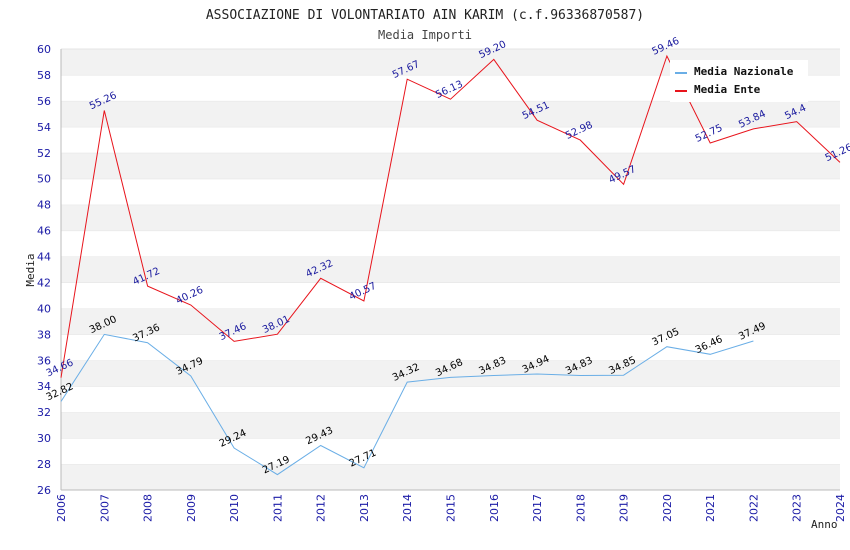 The height and width of the screenshot is (550, 850). I want to click on chart-subtitle: Media Importi, so click(425, 35).